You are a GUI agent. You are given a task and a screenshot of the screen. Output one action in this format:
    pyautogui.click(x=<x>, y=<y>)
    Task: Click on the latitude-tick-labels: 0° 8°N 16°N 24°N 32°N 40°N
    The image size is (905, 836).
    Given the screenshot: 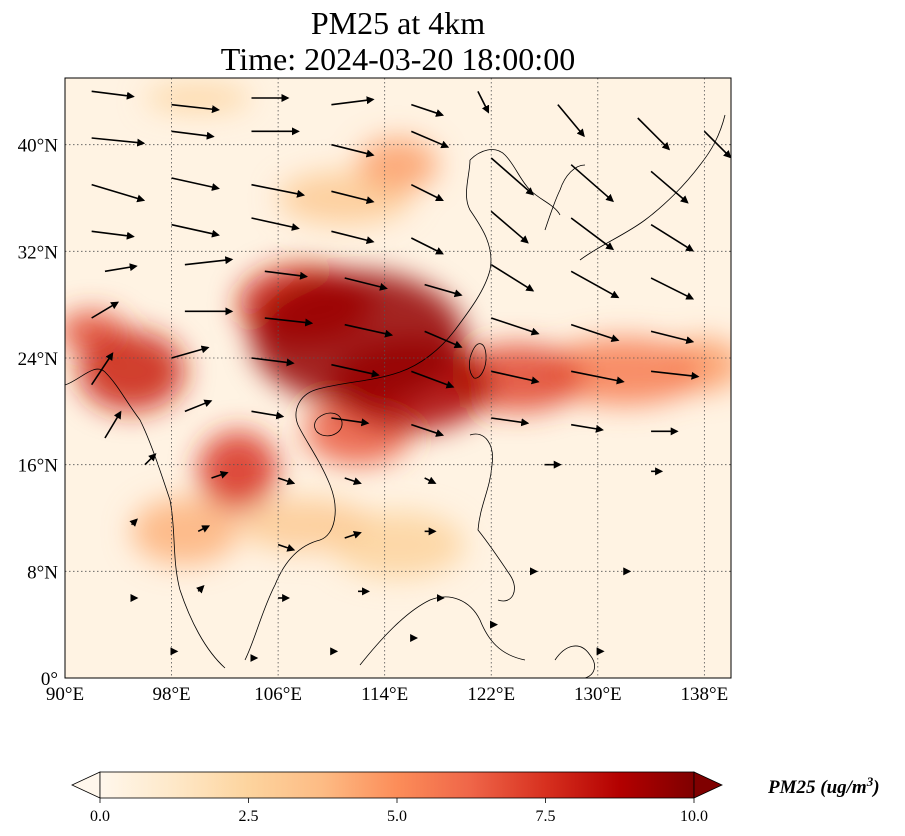 What is the action you would take?
    pyautogui.click(x=38, y=413)
    